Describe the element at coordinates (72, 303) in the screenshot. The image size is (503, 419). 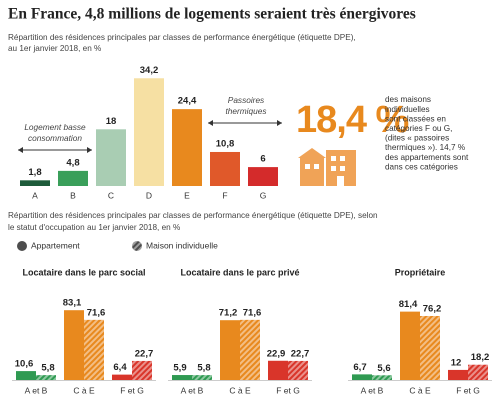
I see `value-label: 83,1` at that location.